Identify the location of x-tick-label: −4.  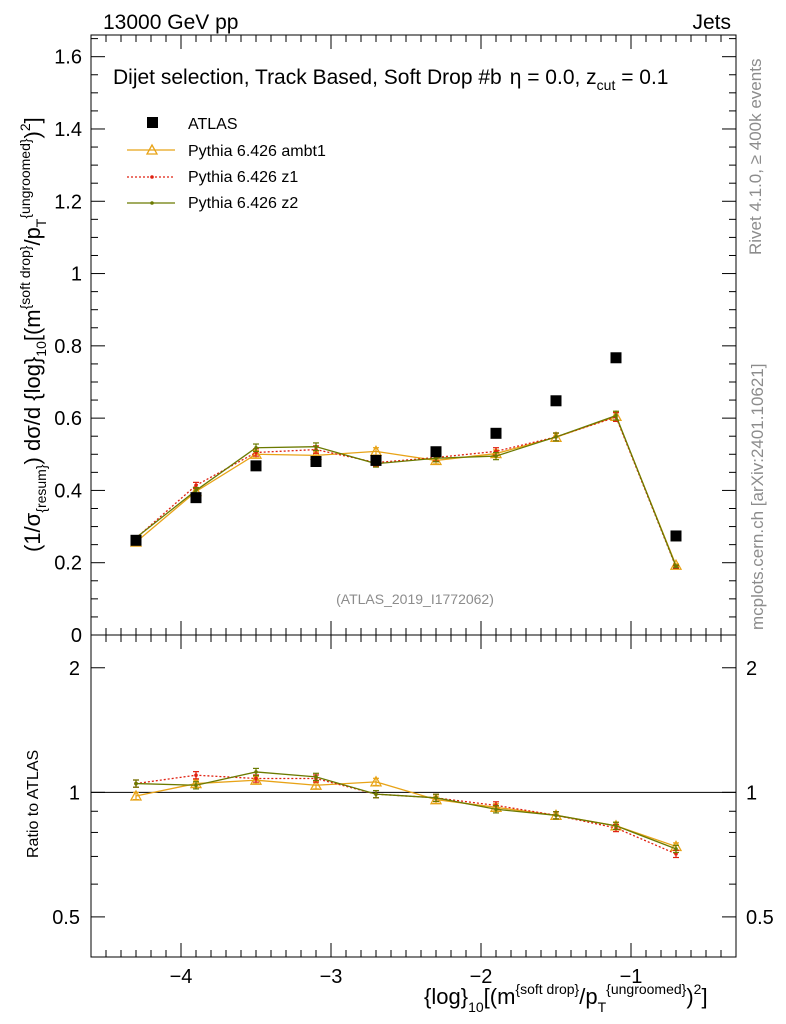
(181, 977).